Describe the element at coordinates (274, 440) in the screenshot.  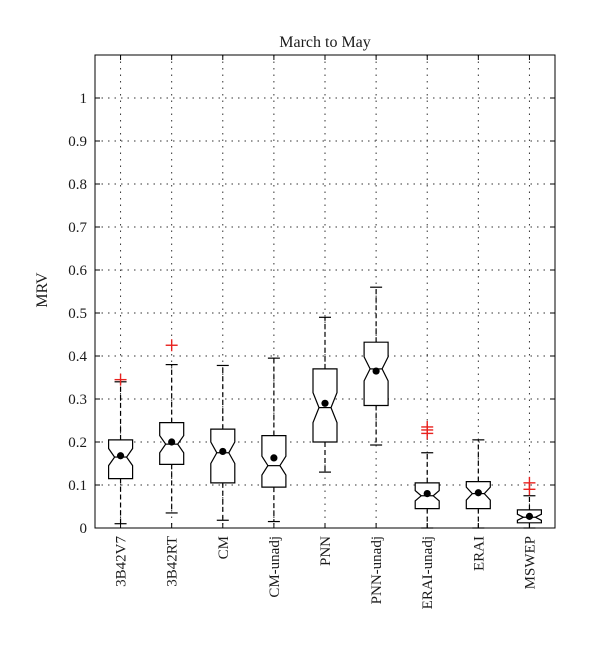
I see `box-cm-unadj` at that location.